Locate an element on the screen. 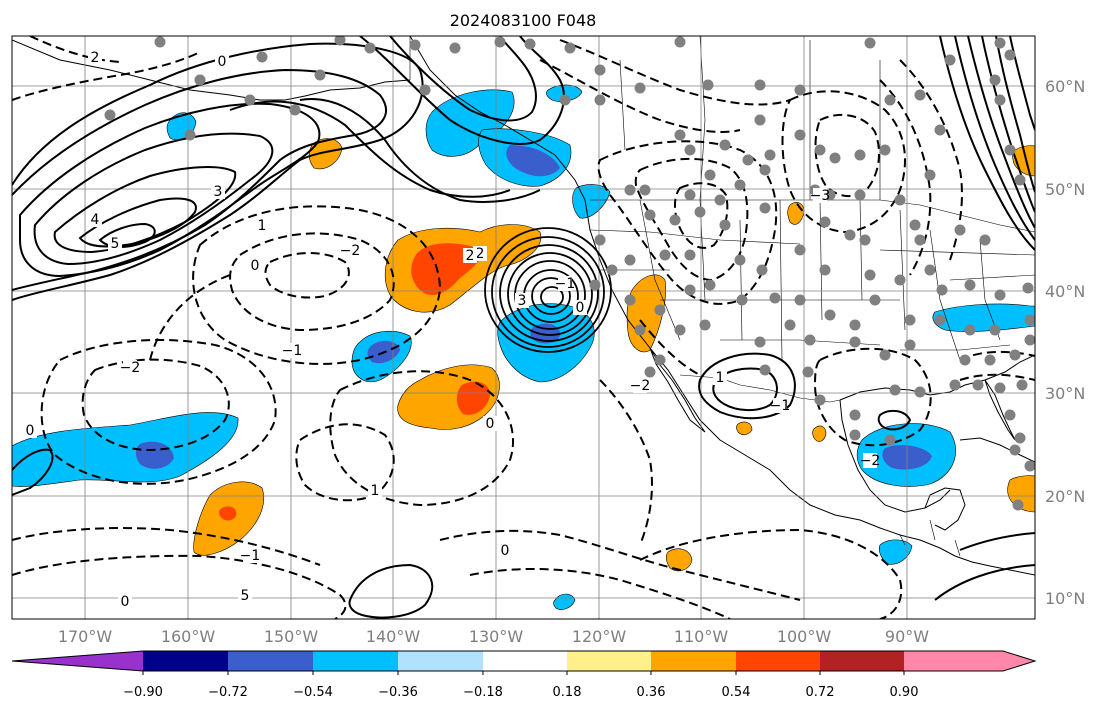  contour-label: 4 is located at coordinates (95, 220).